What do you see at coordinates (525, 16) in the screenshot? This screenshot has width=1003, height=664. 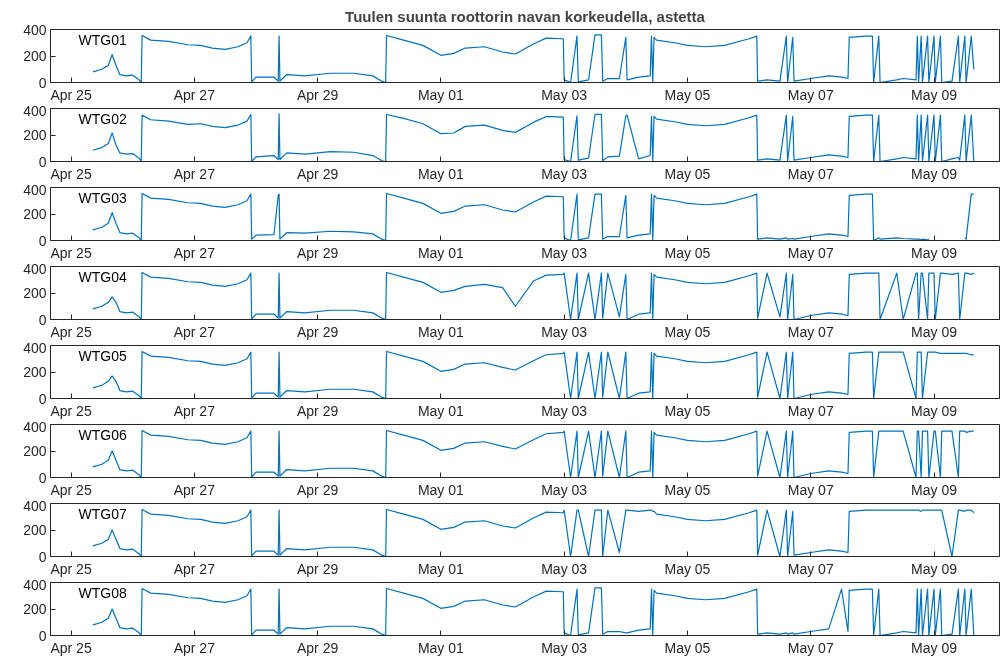 I see `chart-title: Tuulen suunta roottorin navan korkeudella, astetta` at bounding box center [525, 16].